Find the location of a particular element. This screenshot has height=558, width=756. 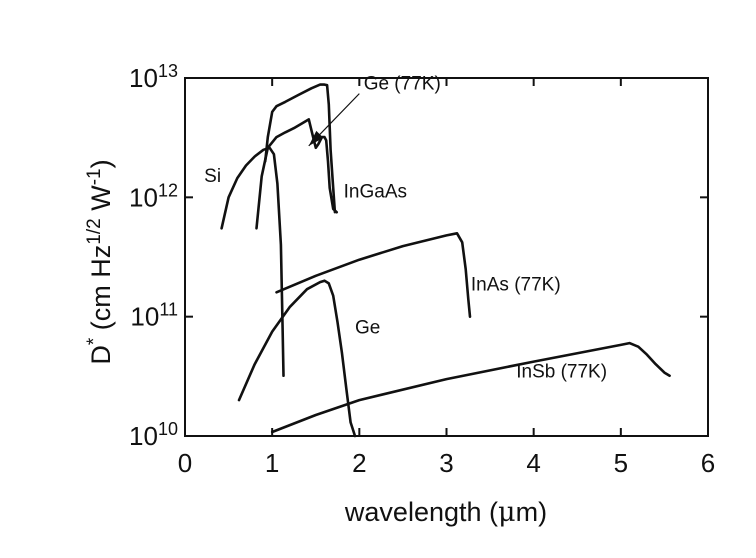

series-line-si is located at coordinates (252, 261).